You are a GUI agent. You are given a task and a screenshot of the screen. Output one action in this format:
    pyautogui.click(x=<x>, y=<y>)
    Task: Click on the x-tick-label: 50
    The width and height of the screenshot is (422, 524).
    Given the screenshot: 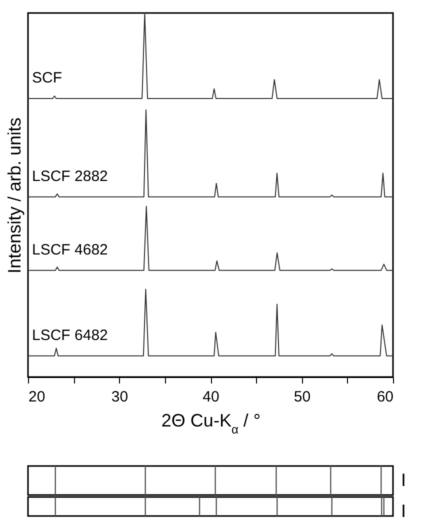 What is the action you would take?
    pyautogui.click(x=302, y=397)
    